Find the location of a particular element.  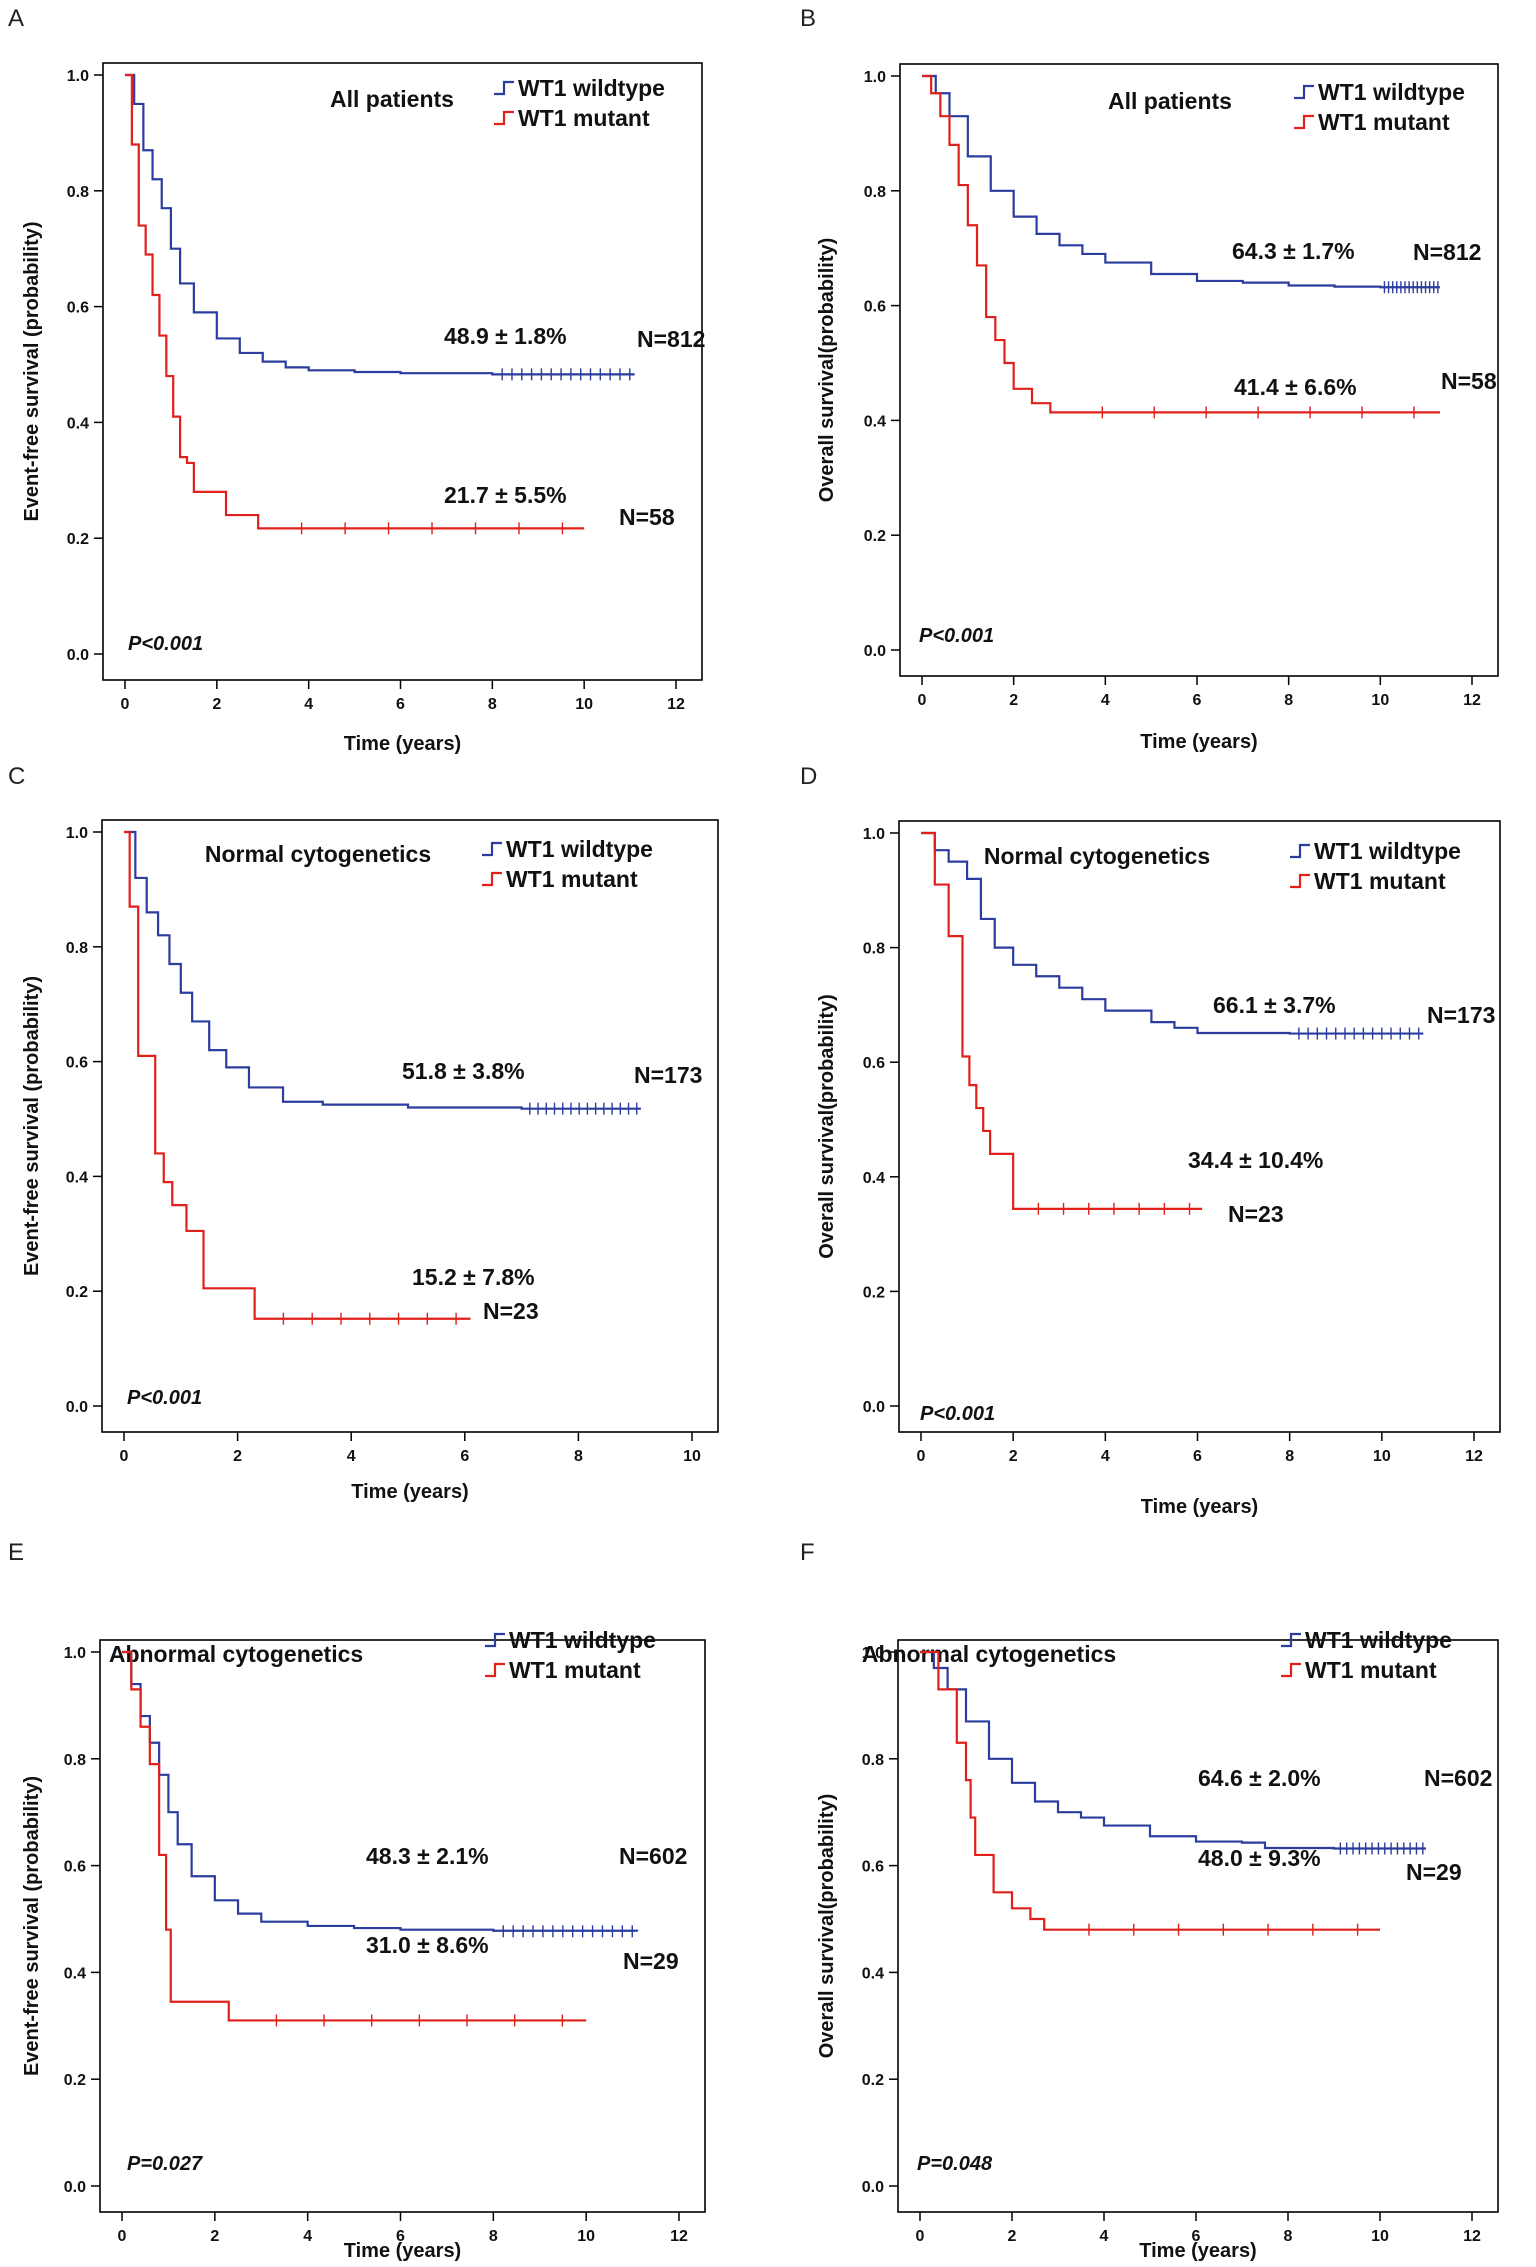

panel-letter: C is located at coordinates (16, 776).